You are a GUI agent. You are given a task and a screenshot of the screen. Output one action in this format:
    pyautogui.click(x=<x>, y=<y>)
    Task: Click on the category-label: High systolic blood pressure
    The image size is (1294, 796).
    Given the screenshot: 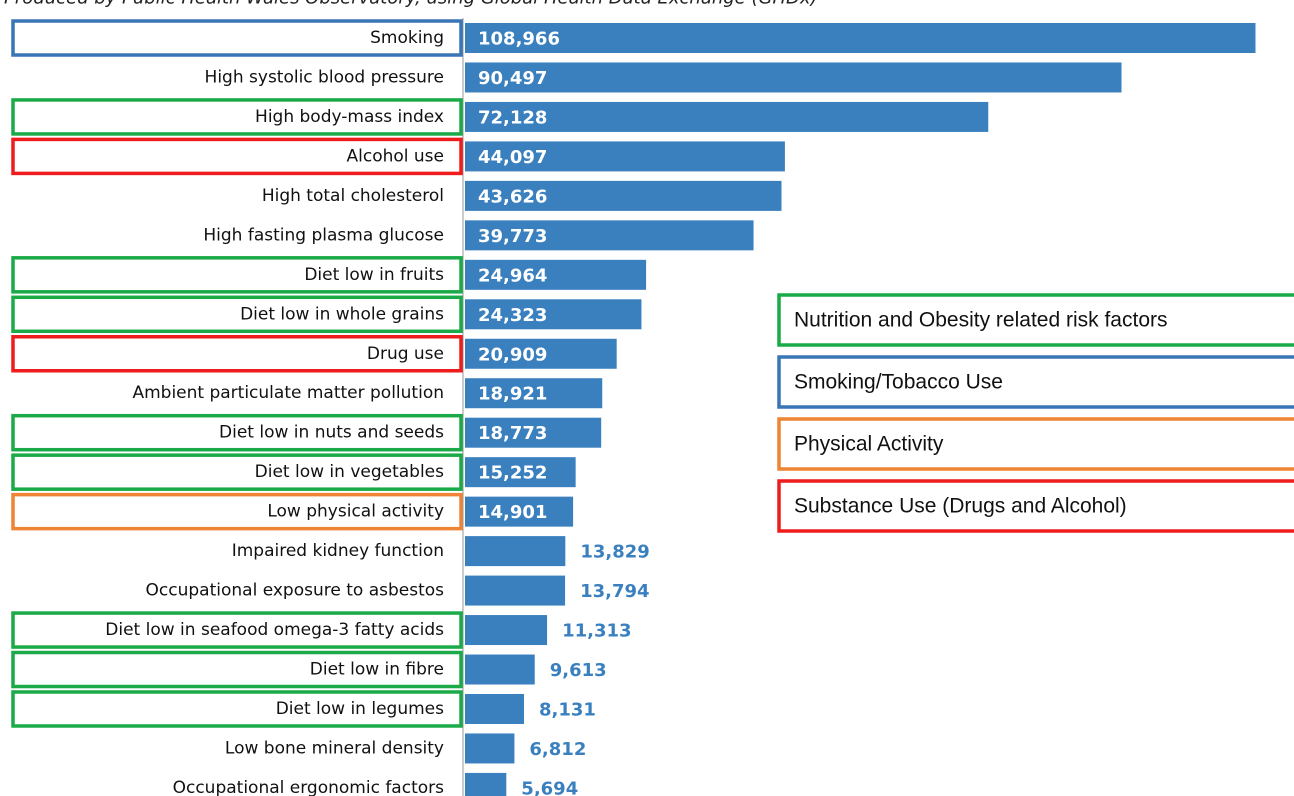 What is the action you would take?
    pyautogui.click(x=324, y=77)
    